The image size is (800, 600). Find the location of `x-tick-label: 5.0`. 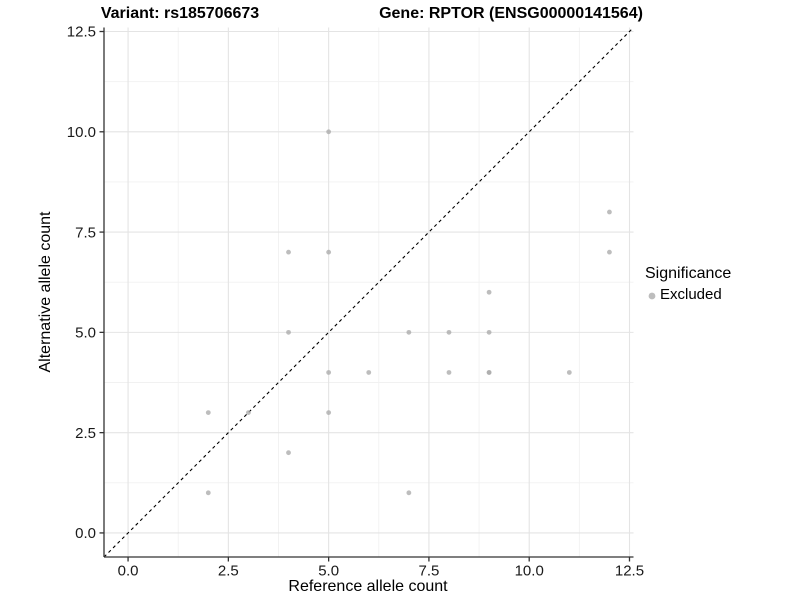

x-tick-label: 5.0 is located at coordinates (328, 571).